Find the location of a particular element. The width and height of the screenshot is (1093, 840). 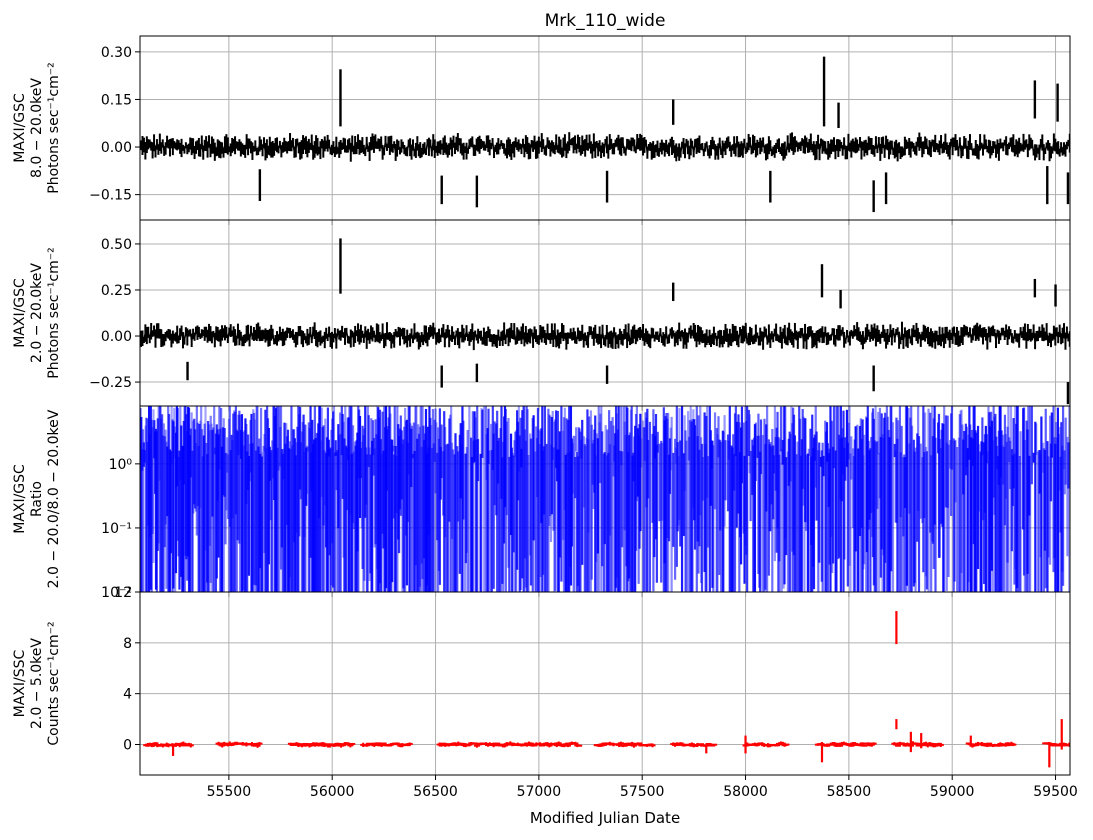

x-tick-label: 56000 is located at coordinates (332, 792).